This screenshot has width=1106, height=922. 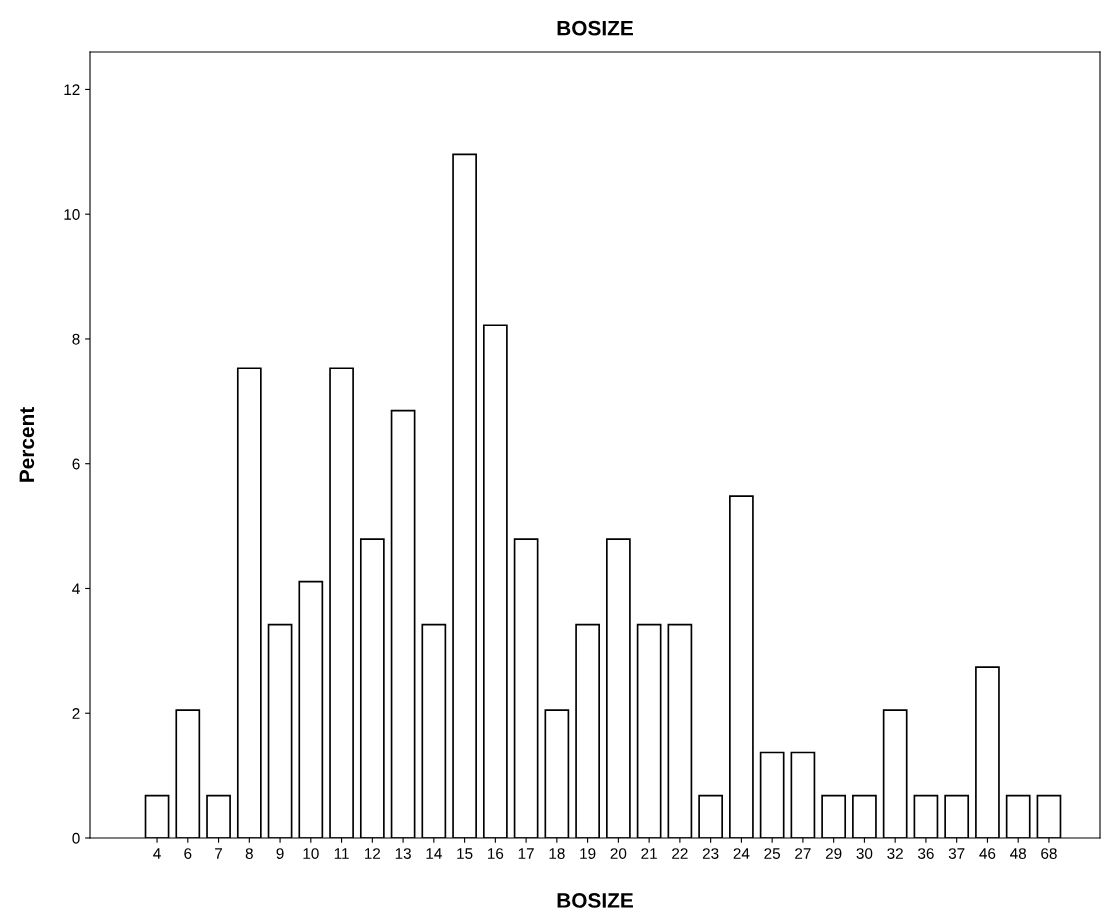 I want to click on y-axis-title: Percent, so click(x=27, y=444).